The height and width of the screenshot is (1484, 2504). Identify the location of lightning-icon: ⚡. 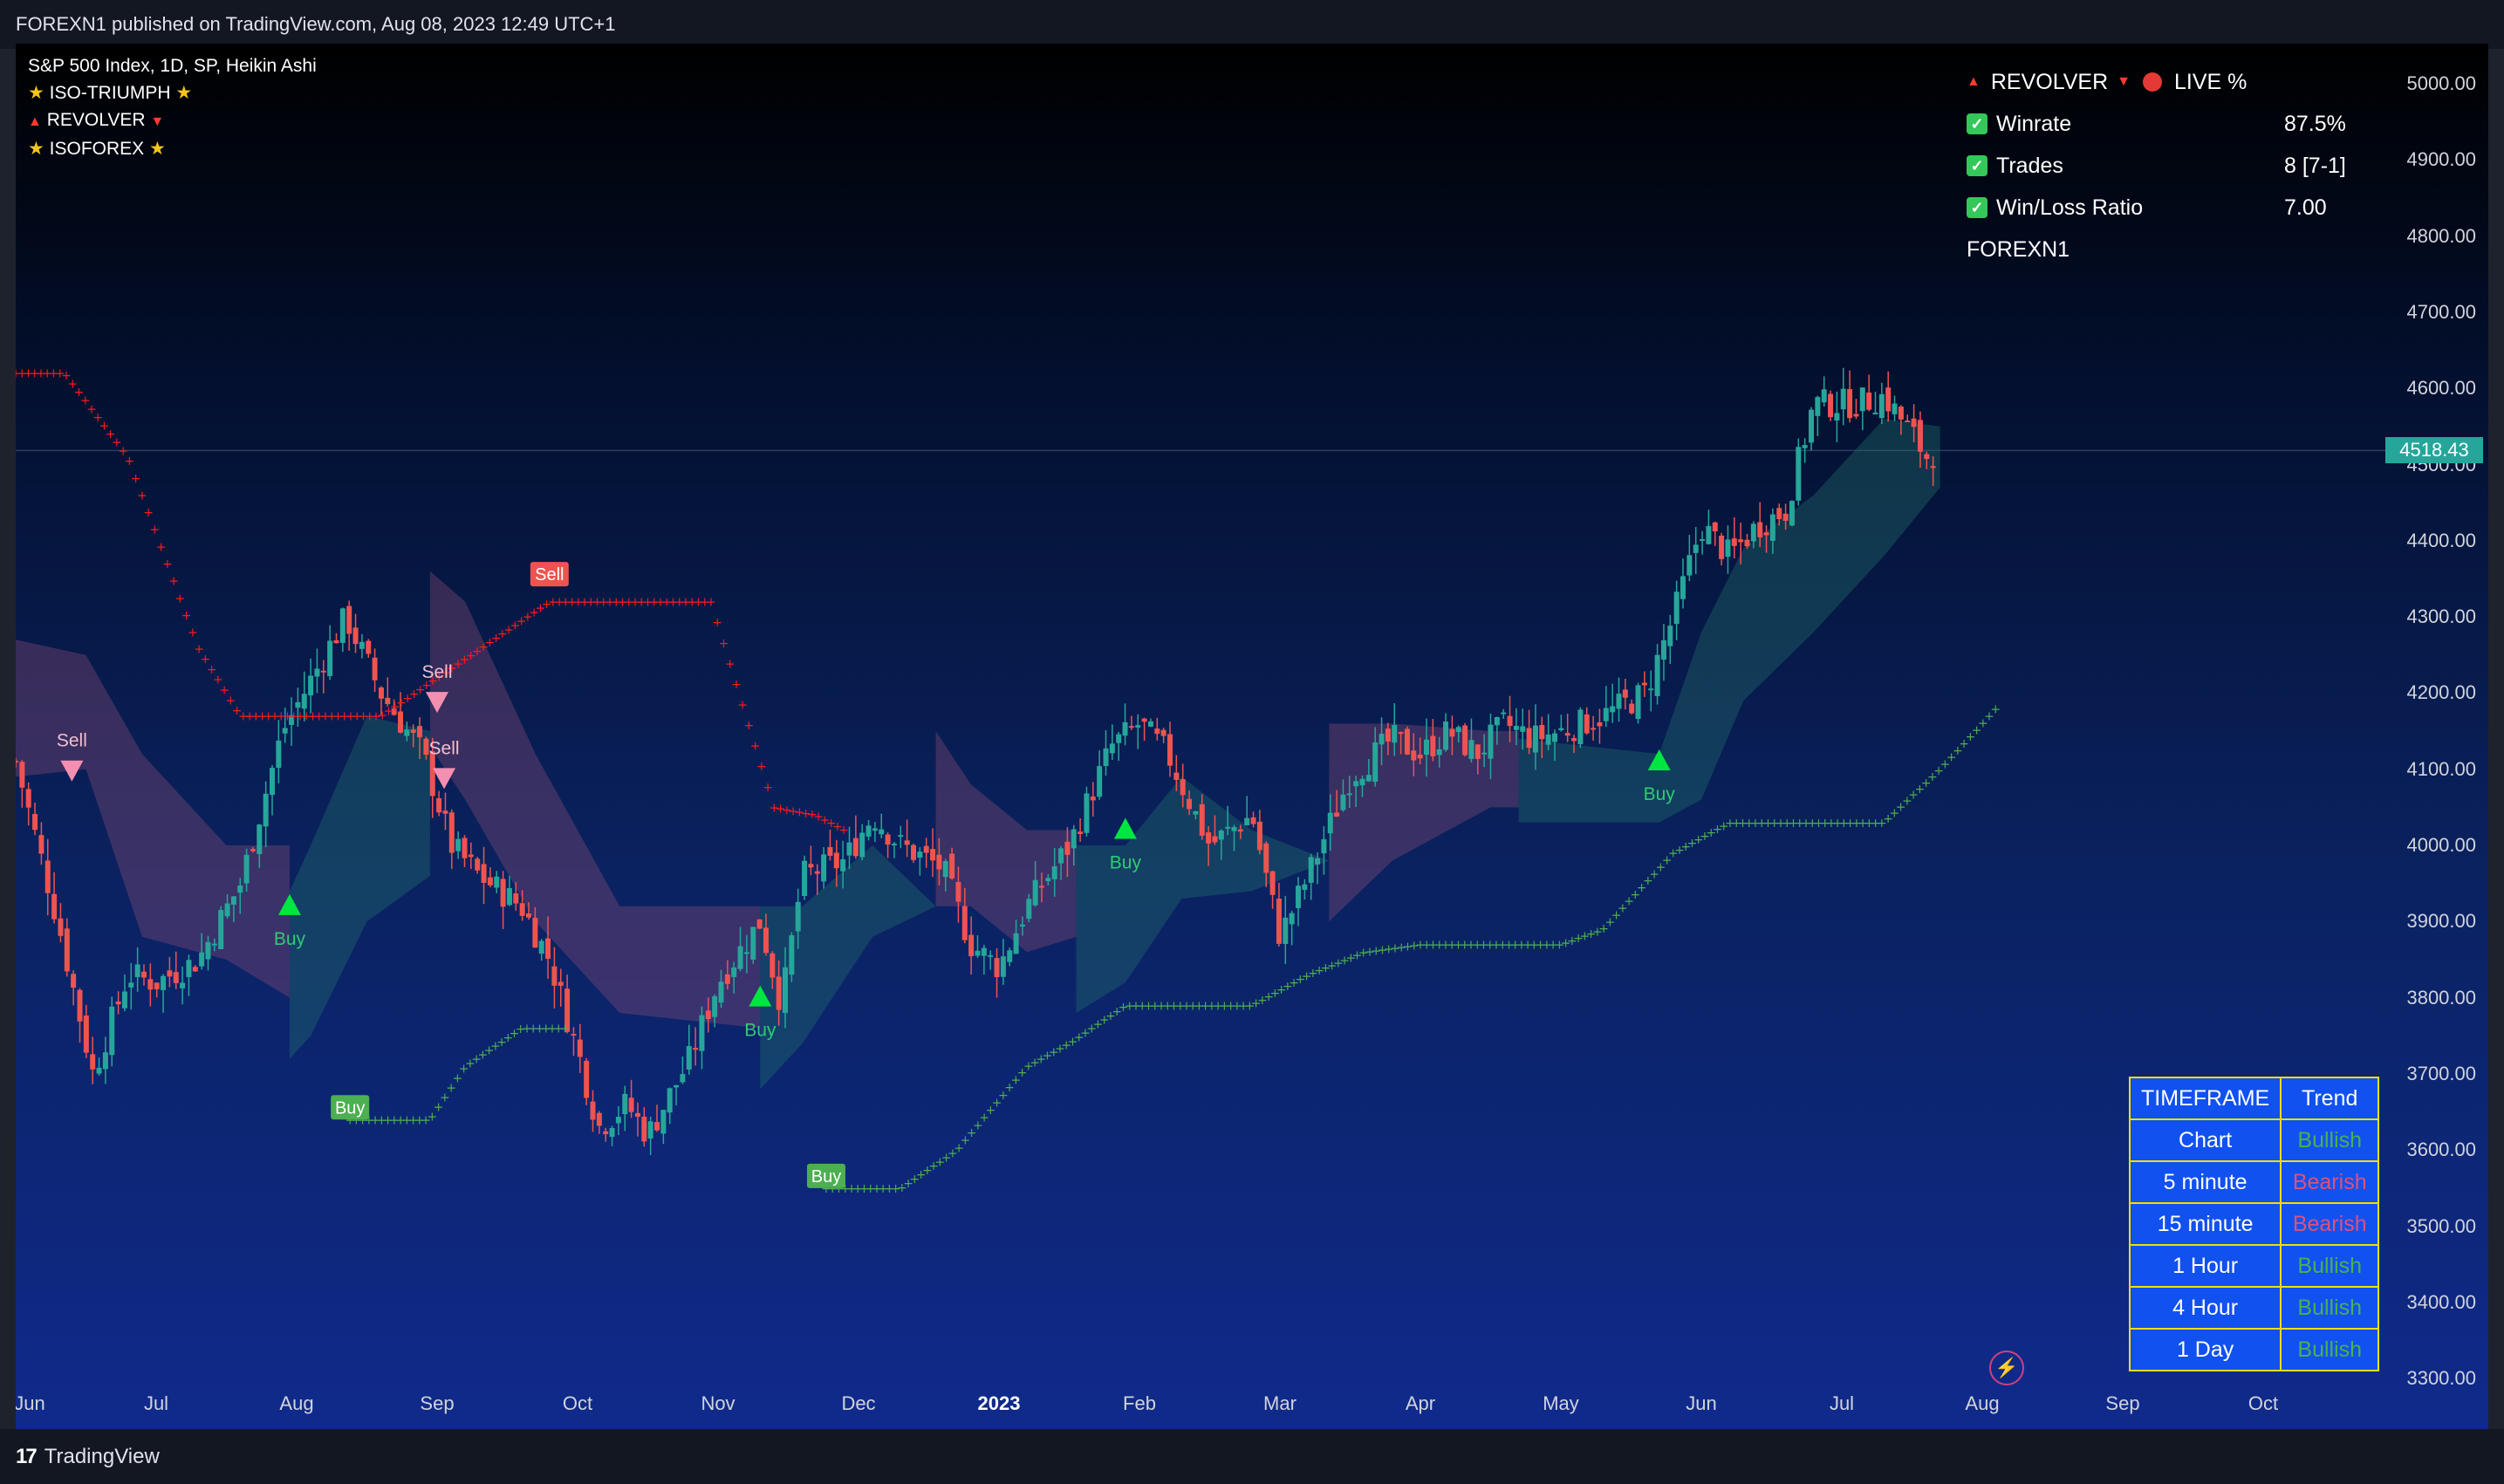
(2006, 1368).